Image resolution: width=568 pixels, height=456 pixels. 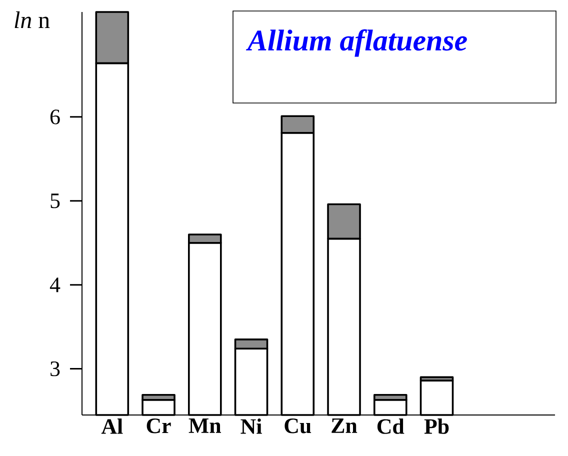 What do you see at coordinates (356, 43) in the screenshot?
I see `text: Allium aflatuense` at bounding box center [356, 43].